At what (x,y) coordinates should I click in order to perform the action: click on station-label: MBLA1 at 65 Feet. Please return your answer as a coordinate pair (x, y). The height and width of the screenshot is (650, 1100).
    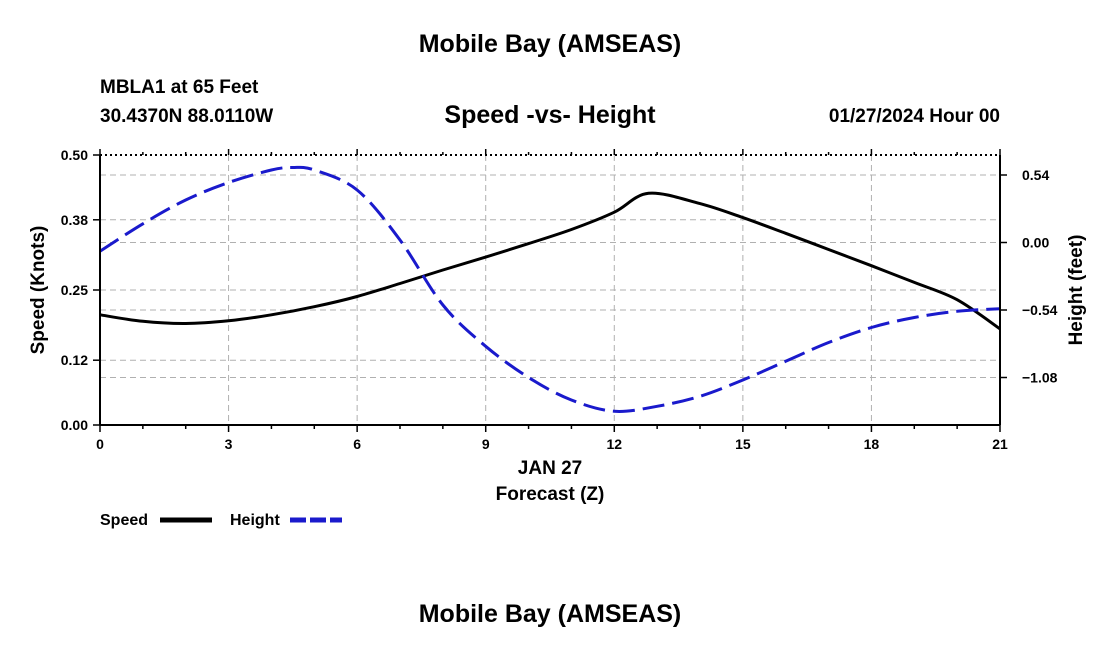
    Looking at the image, I should click on (179, 87).